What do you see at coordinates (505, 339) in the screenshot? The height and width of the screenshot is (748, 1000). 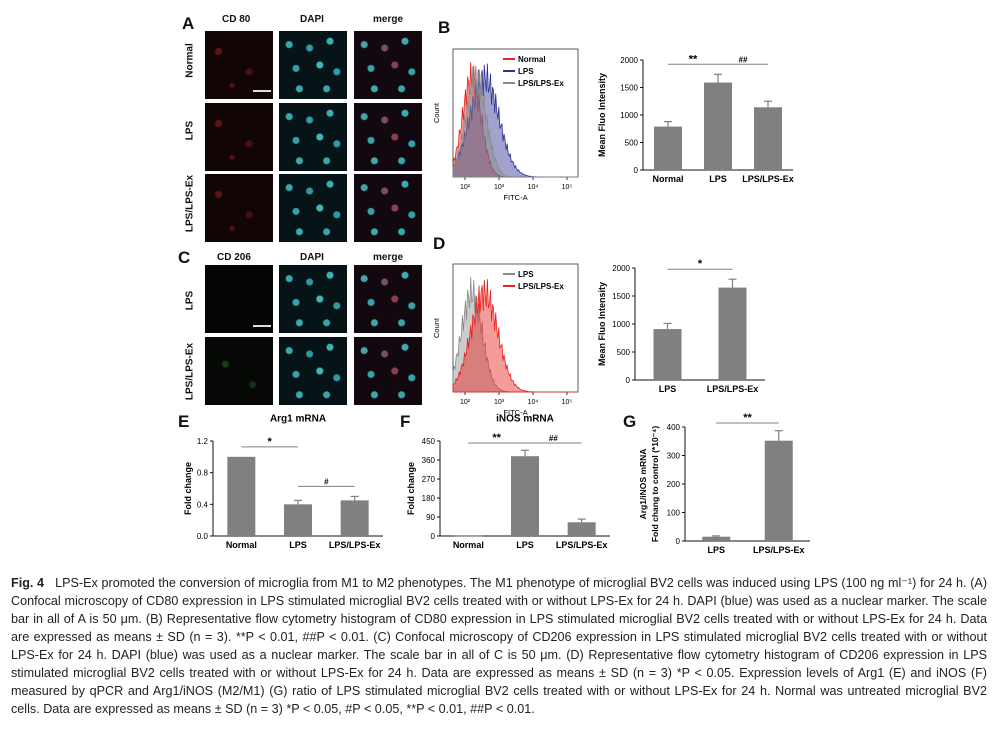 I see `histogram-d: 10² 10³ 10⁴ 10⁵ FITC-A Count LPS LPS/LPS-Ex` at bounding box center [505, 339].